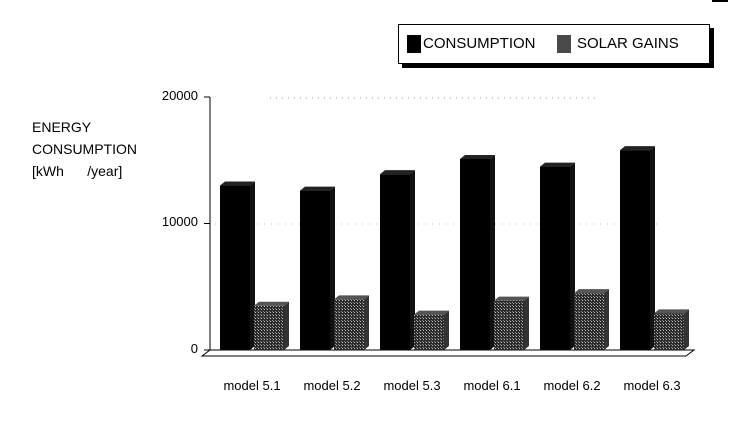 Image resolution: width=730 pixels, height=425 pixels. I want to click on corner-mark, so click(720, 1).